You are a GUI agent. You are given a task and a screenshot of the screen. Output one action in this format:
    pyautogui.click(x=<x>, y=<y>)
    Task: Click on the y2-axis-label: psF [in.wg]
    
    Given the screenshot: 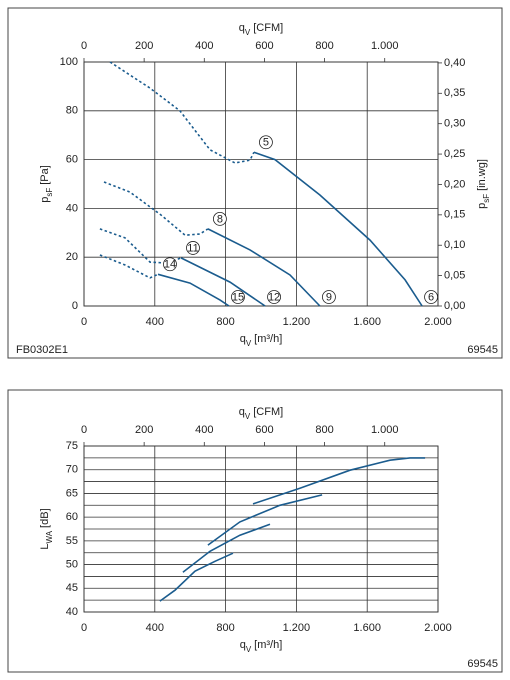 What is the action you would take?
    pyautogui.click(x=483, y=184)
    